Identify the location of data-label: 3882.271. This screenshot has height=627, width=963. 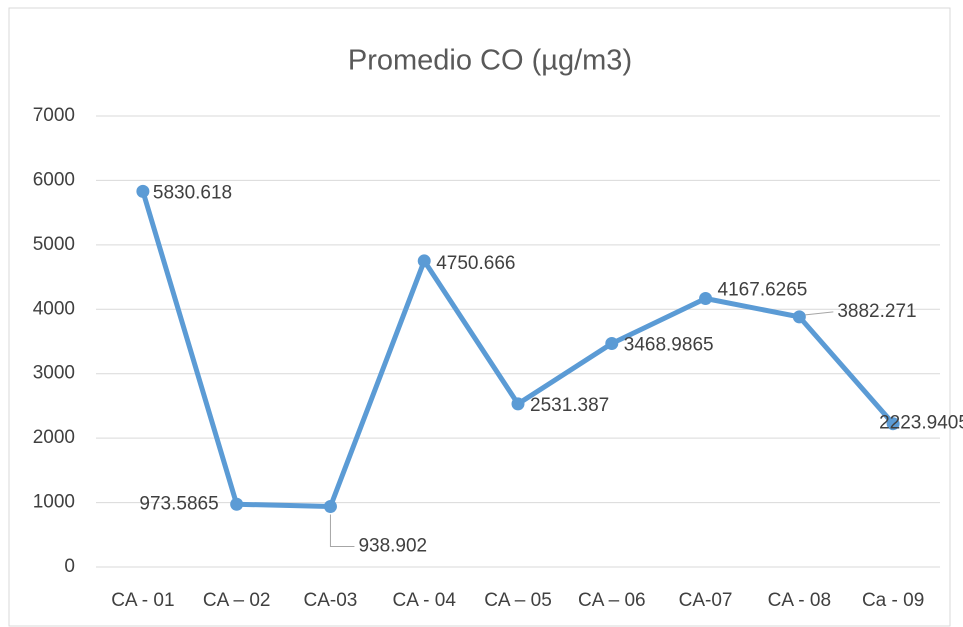
(876, 311).